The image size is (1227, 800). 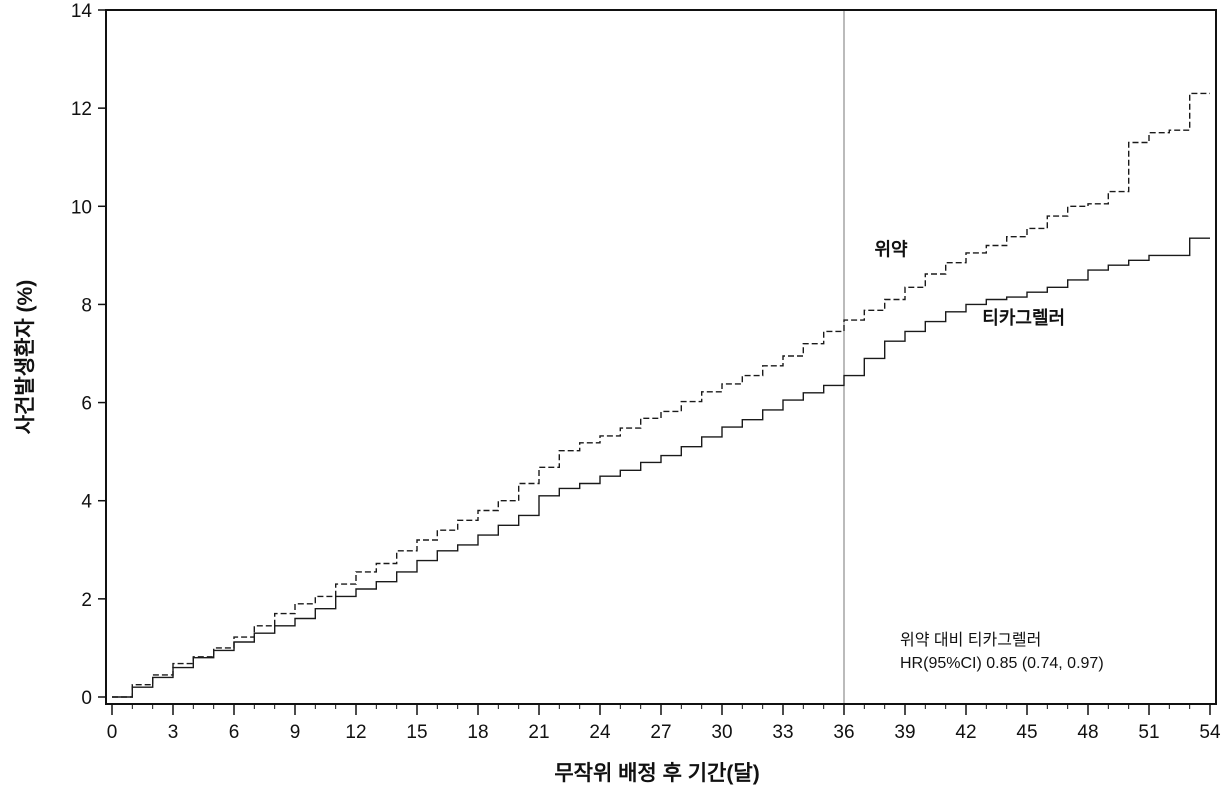 I want to click on y-tick-label: 14, so click(x=82, y=11).